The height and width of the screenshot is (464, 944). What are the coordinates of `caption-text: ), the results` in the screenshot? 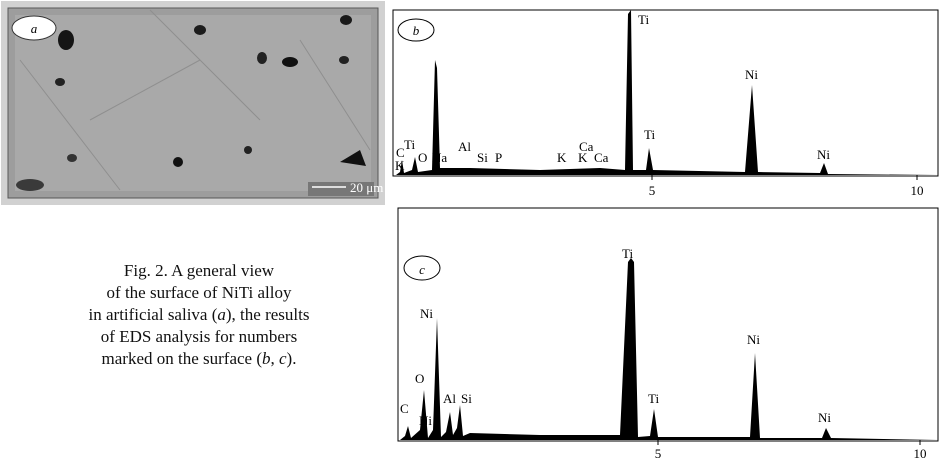 It's located at (267, 314).